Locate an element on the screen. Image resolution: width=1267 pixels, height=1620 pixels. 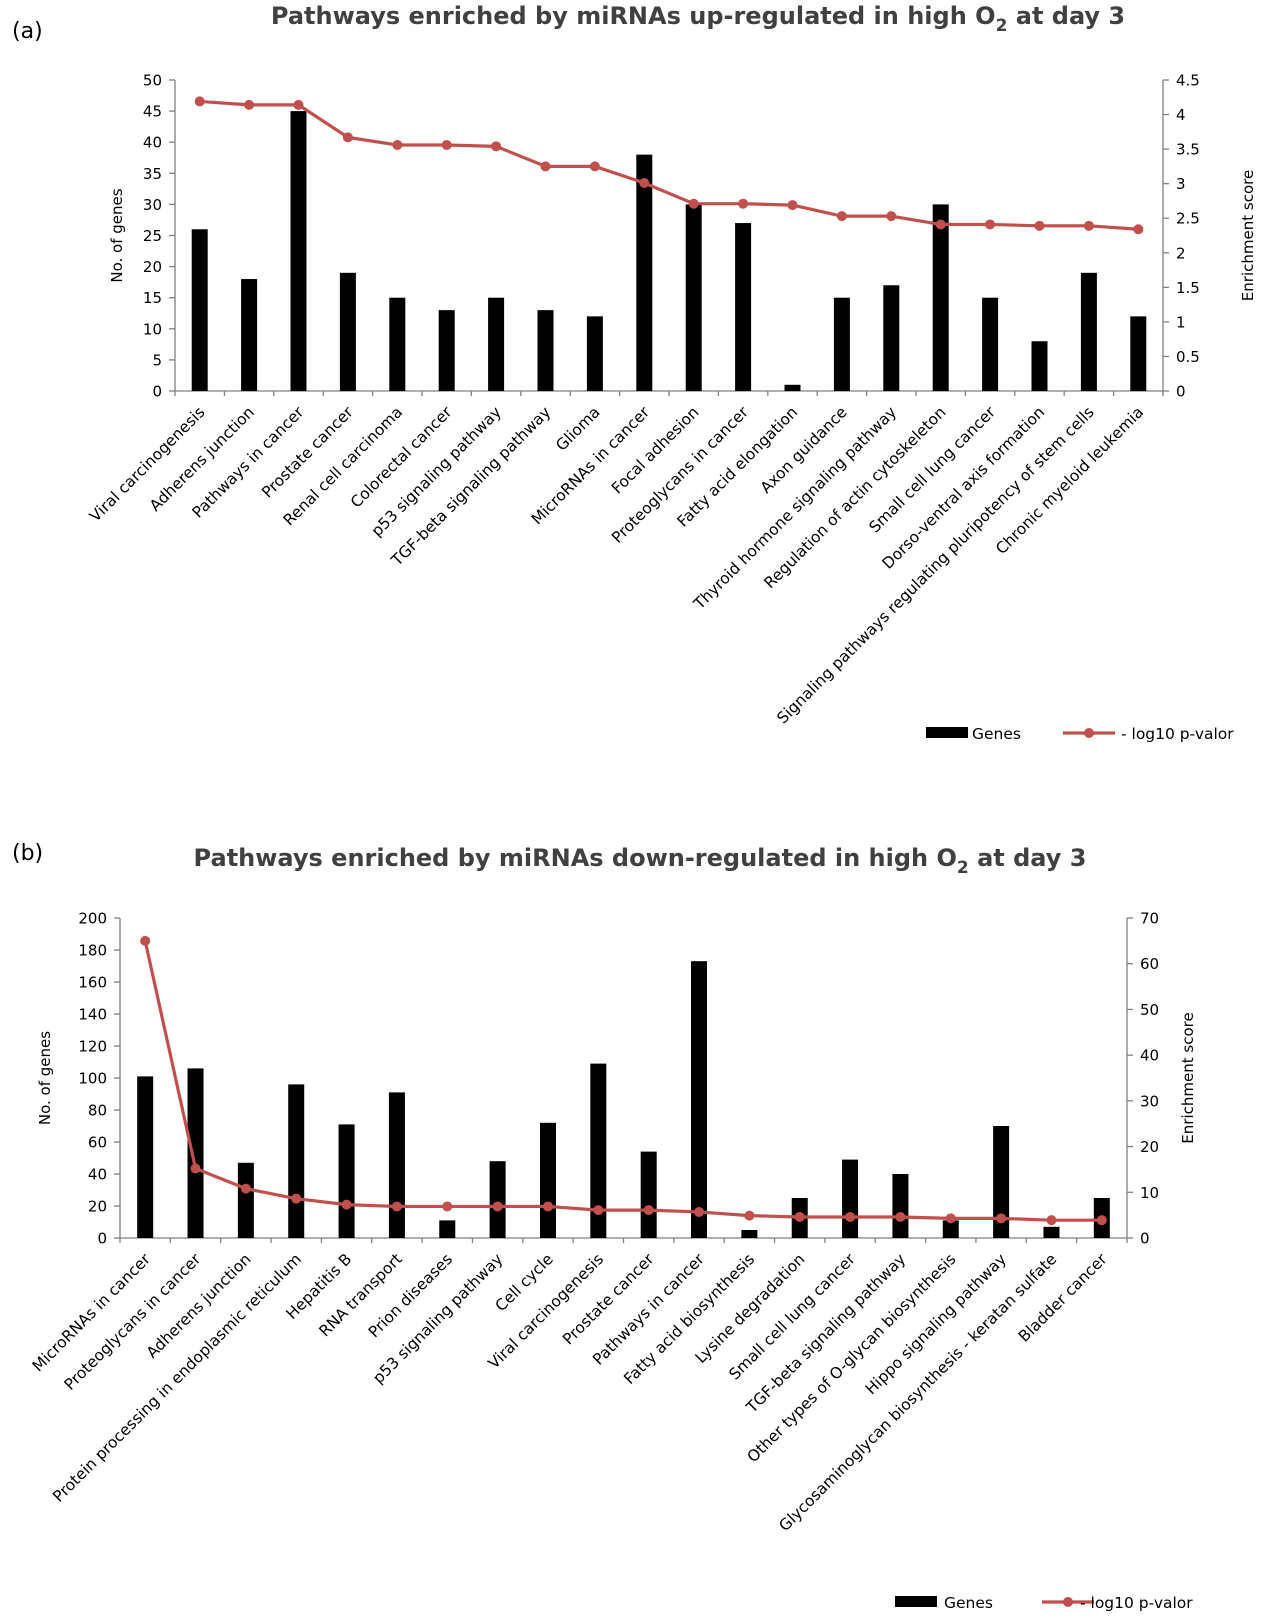
y2-tick-label: 0.5 is located at coordinates (1188, 357).